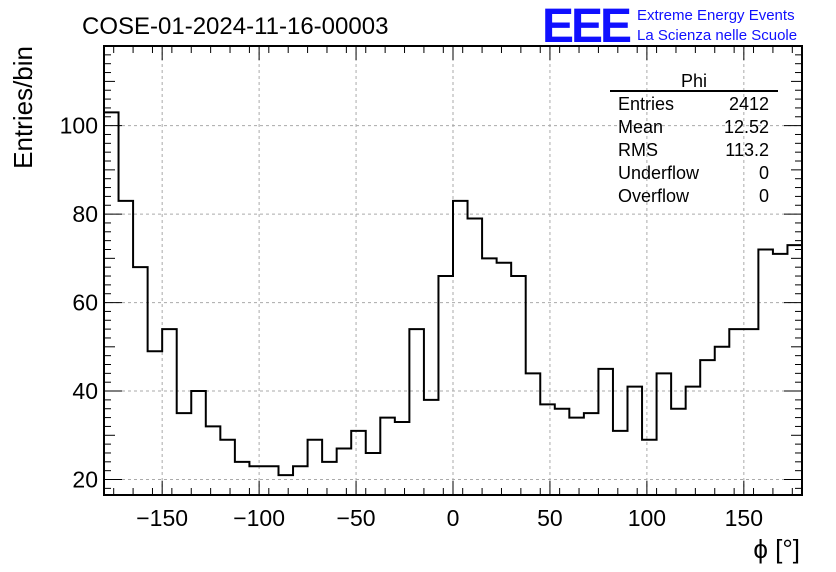  I want to click on x-tick-label: −150, so click(162, 518).